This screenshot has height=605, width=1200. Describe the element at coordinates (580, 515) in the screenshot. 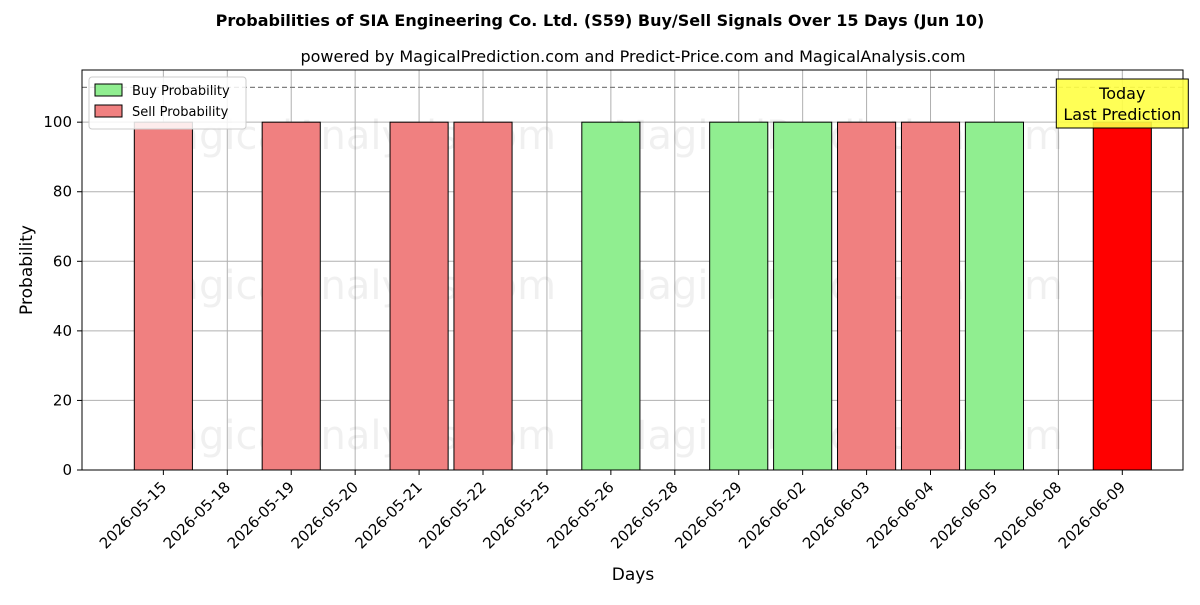

I see `x-tick-label: 2026-05-26` at that location.